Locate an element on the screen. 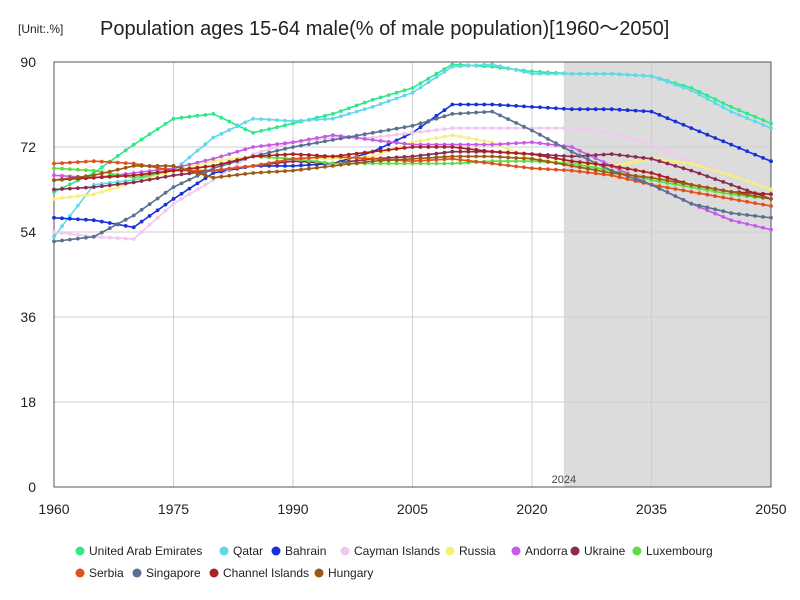 The image size is (800, 600). legend-item: Hungary is located at coordinates (344, 573).